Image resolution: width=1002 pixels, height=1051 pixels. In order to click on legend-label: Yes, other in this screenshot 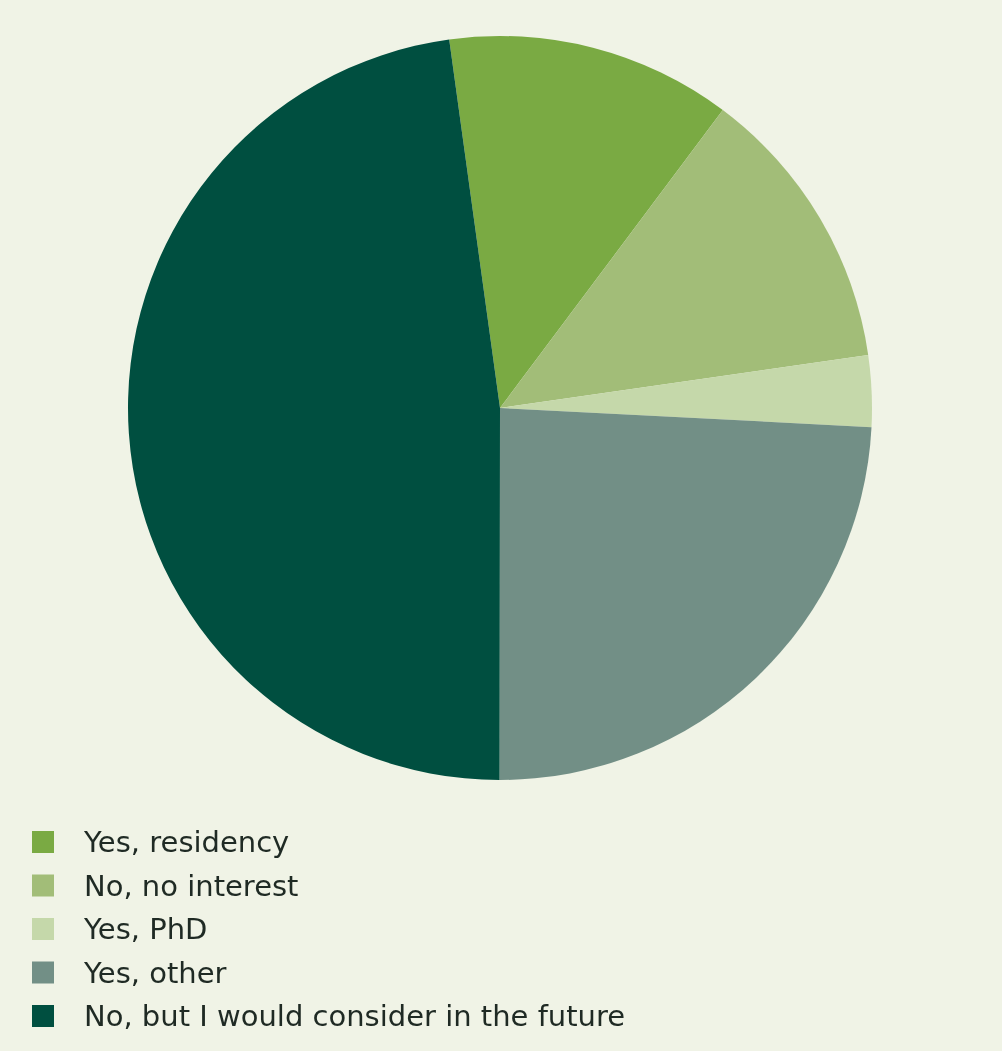, I will do `click(155, 972)`.